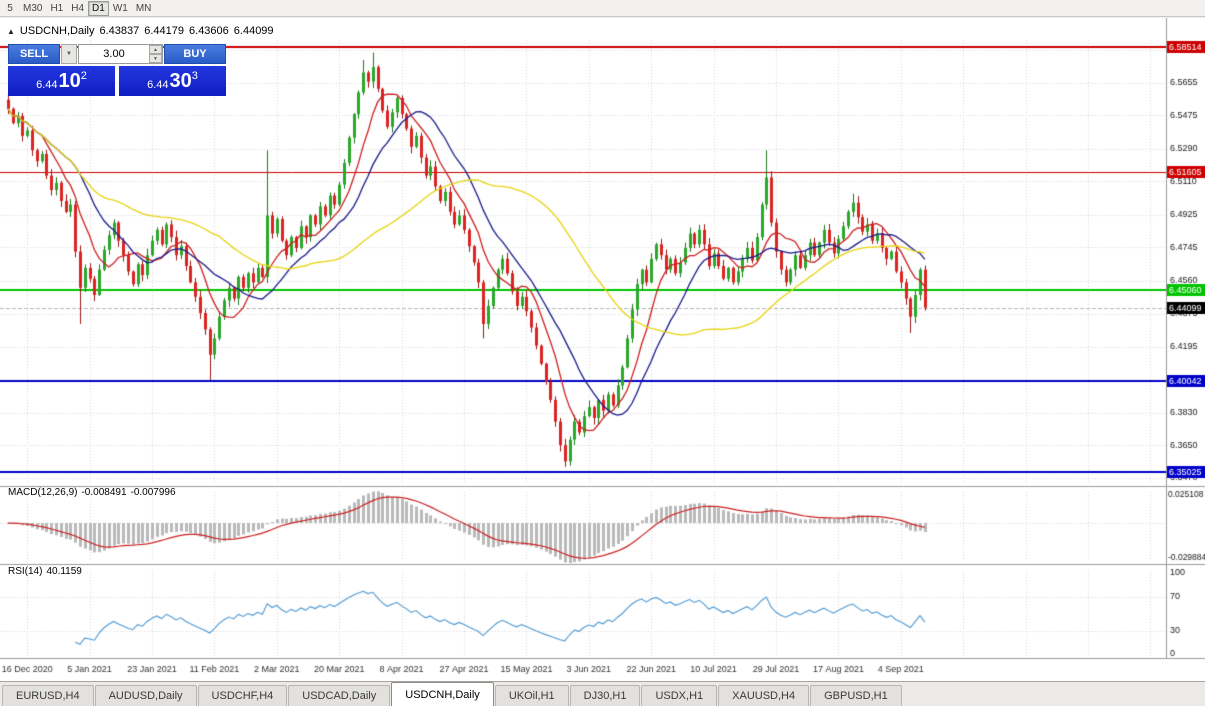  Describe the element at coordinates (242, 695) in the screenshot. I see `tab-usdchf-h4: USDCHF,H4` at that location.